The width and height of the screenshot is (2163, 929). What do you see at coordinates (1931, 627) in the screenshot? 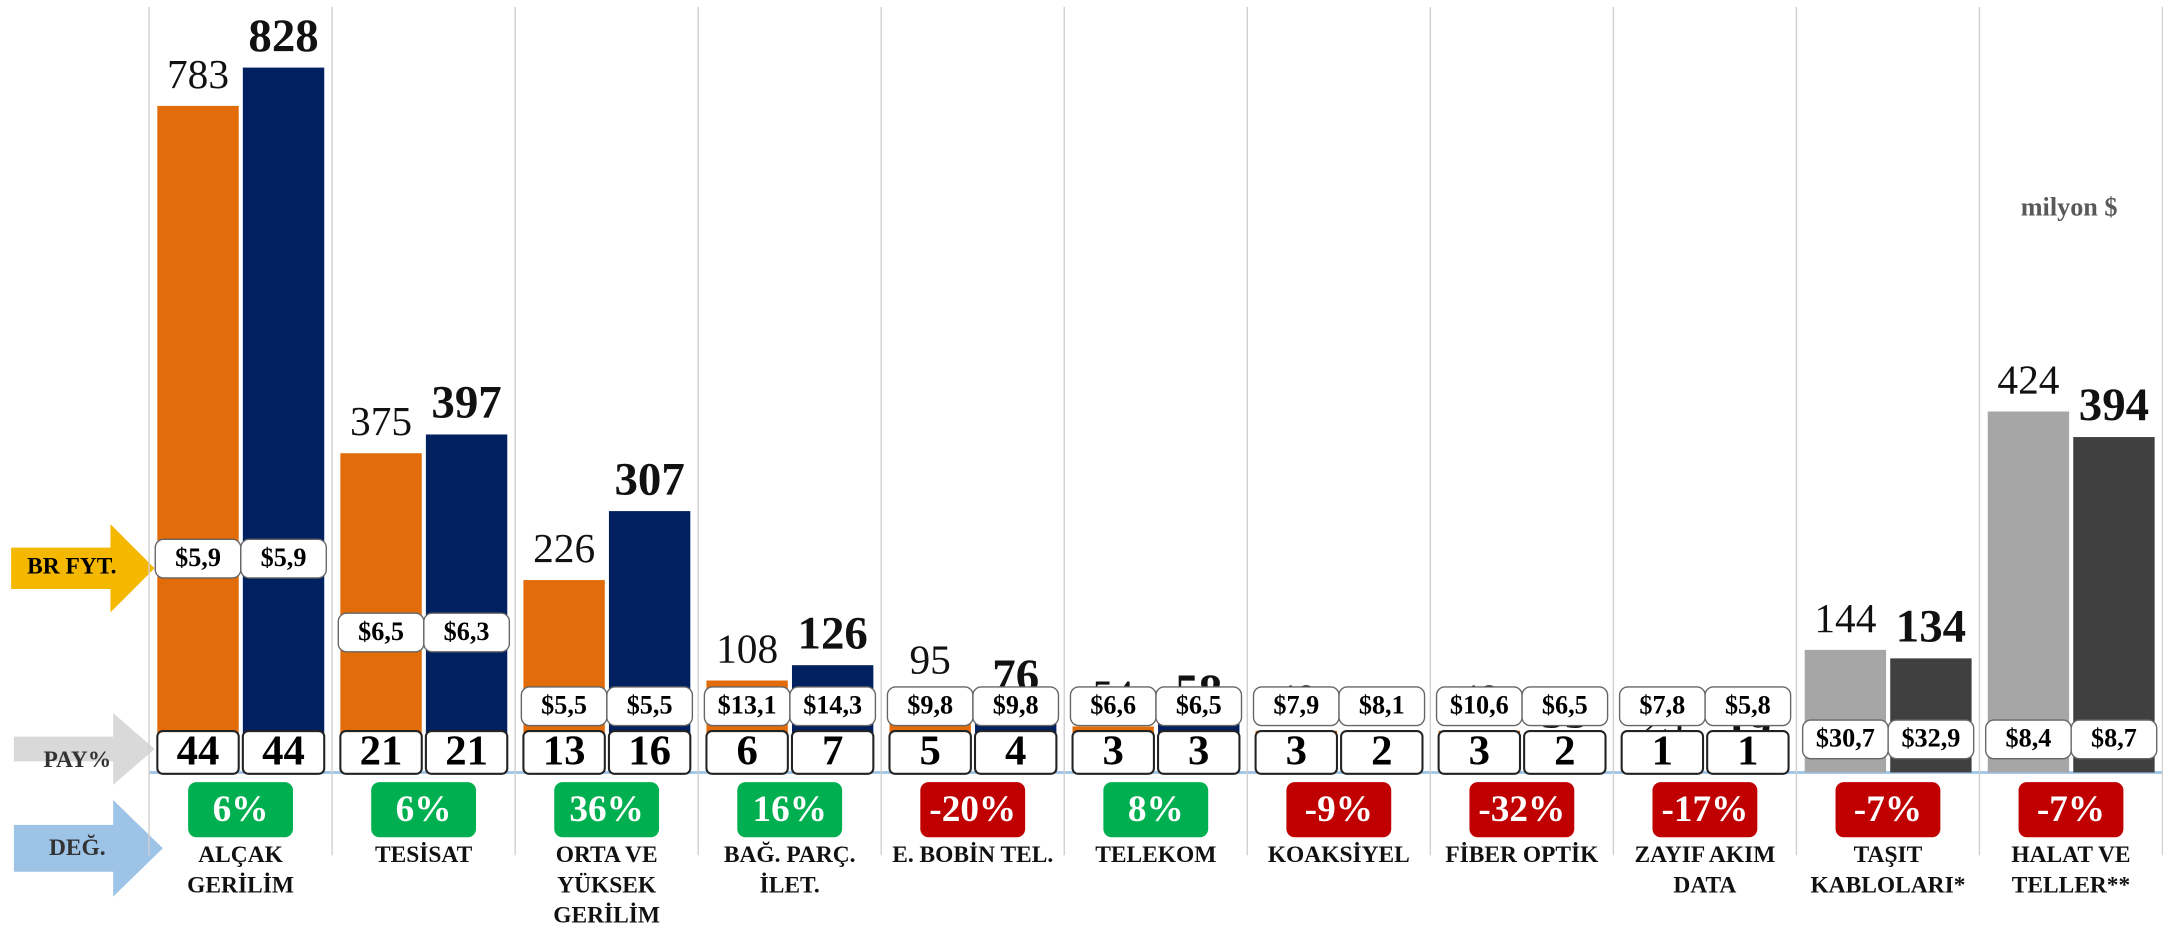
I see `value-label: 134` at bounding box center [1931, 627].